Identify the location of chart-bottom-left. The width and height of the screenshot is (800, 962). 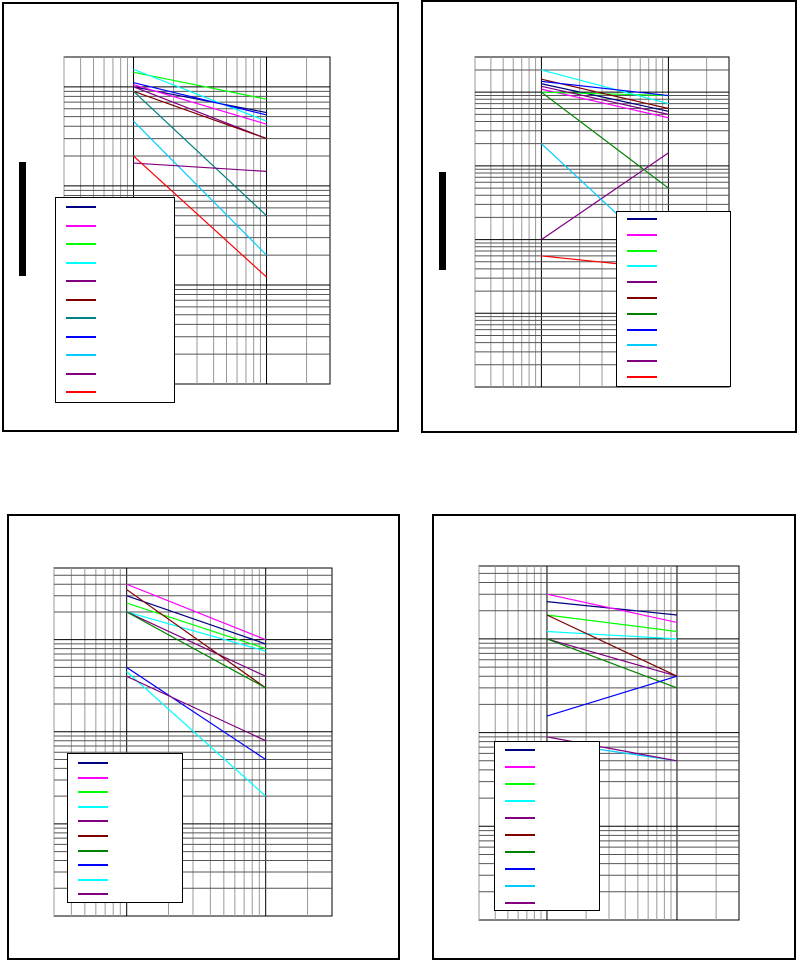
(193, 742).